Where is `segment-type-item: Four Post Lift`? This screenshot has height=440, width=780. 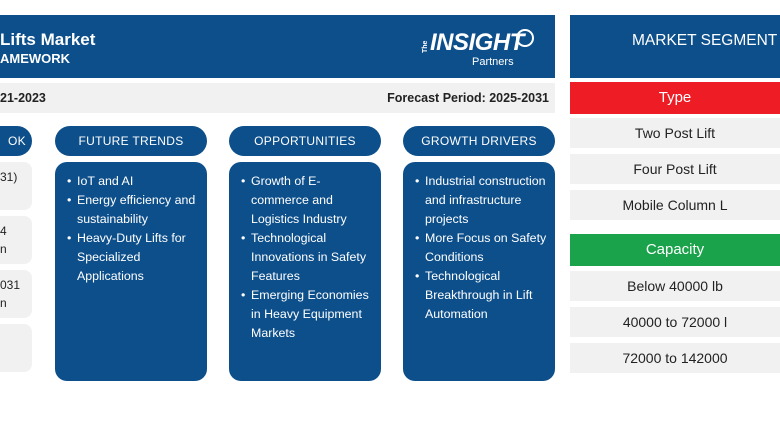 segment-type-item: Four Post Lift is located at coordinates (675, 169).